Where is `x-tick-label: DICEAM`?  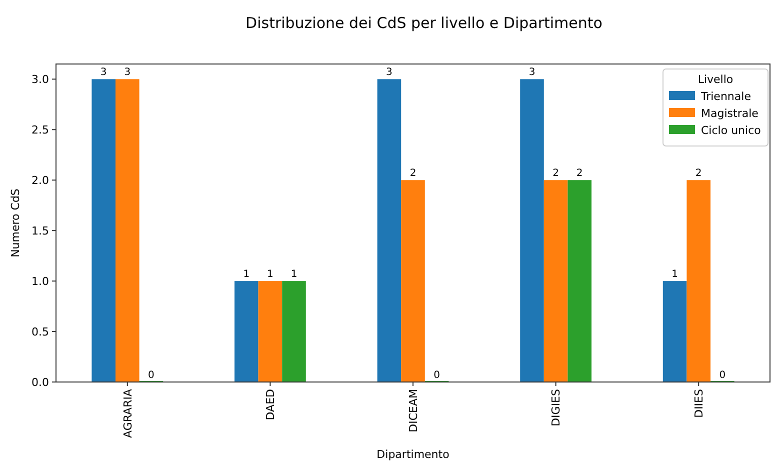 x-tick-label: DICEAM is located at coordinates (413, 410).